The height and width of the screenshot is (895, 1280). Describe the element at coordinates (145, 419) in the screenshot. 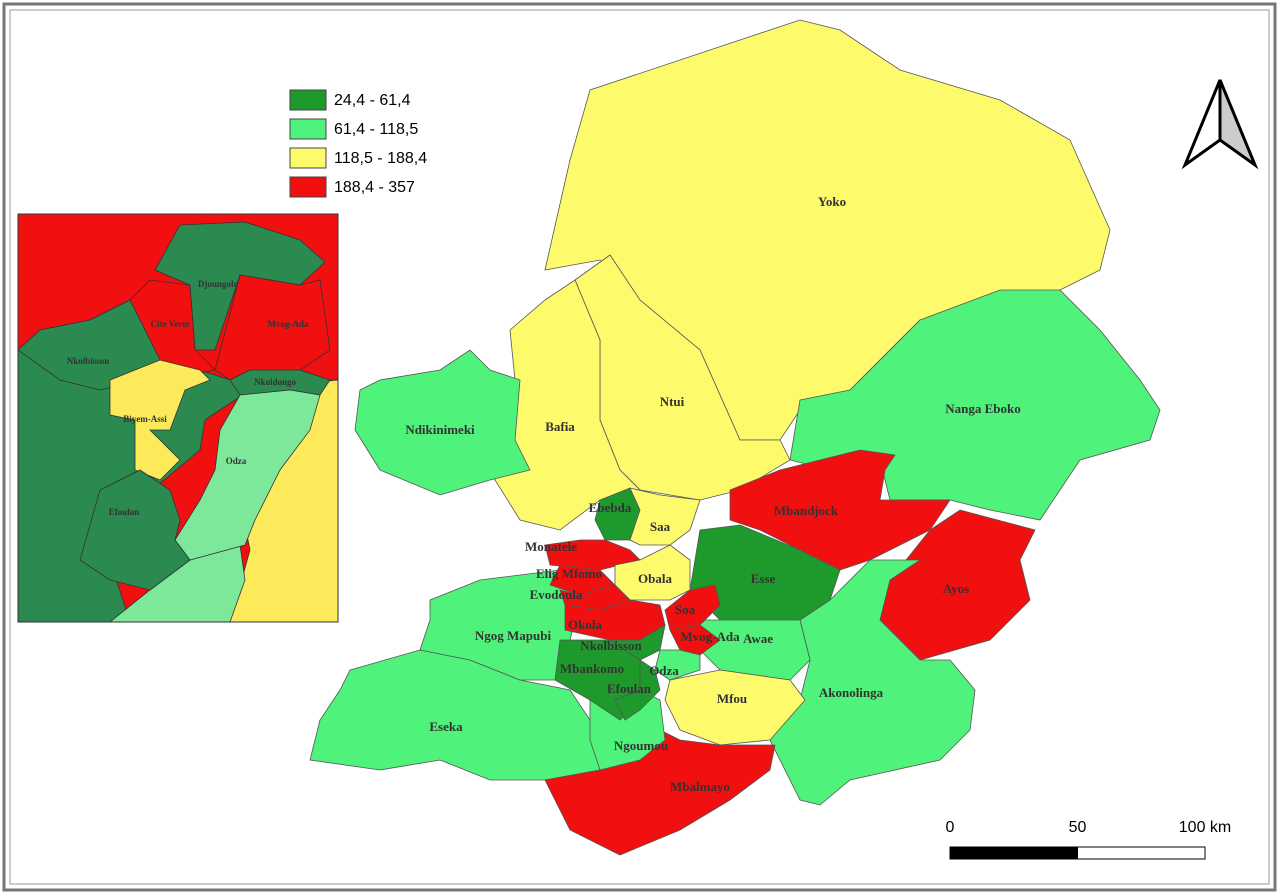

I see `inset-region-label: Biyem-Assi` at that location.